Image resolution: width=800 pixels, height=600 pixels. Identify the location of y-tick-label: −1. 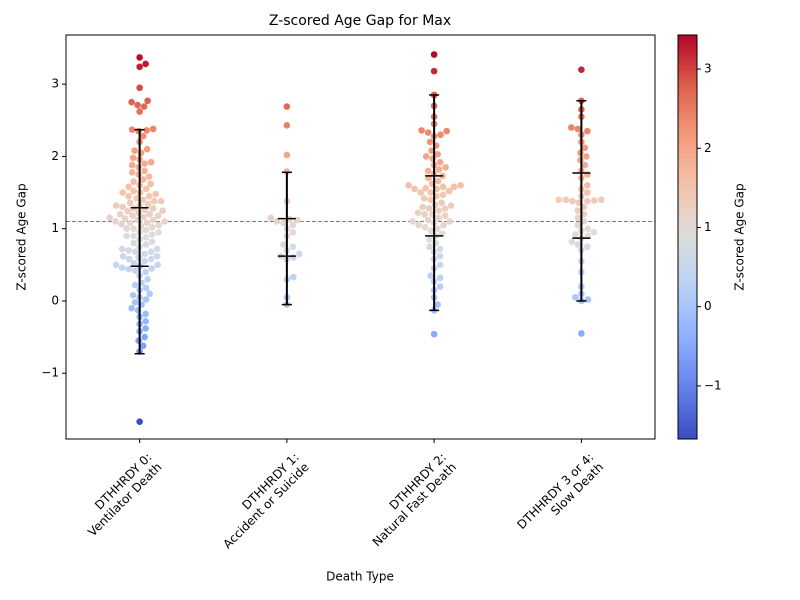
(50, 373).